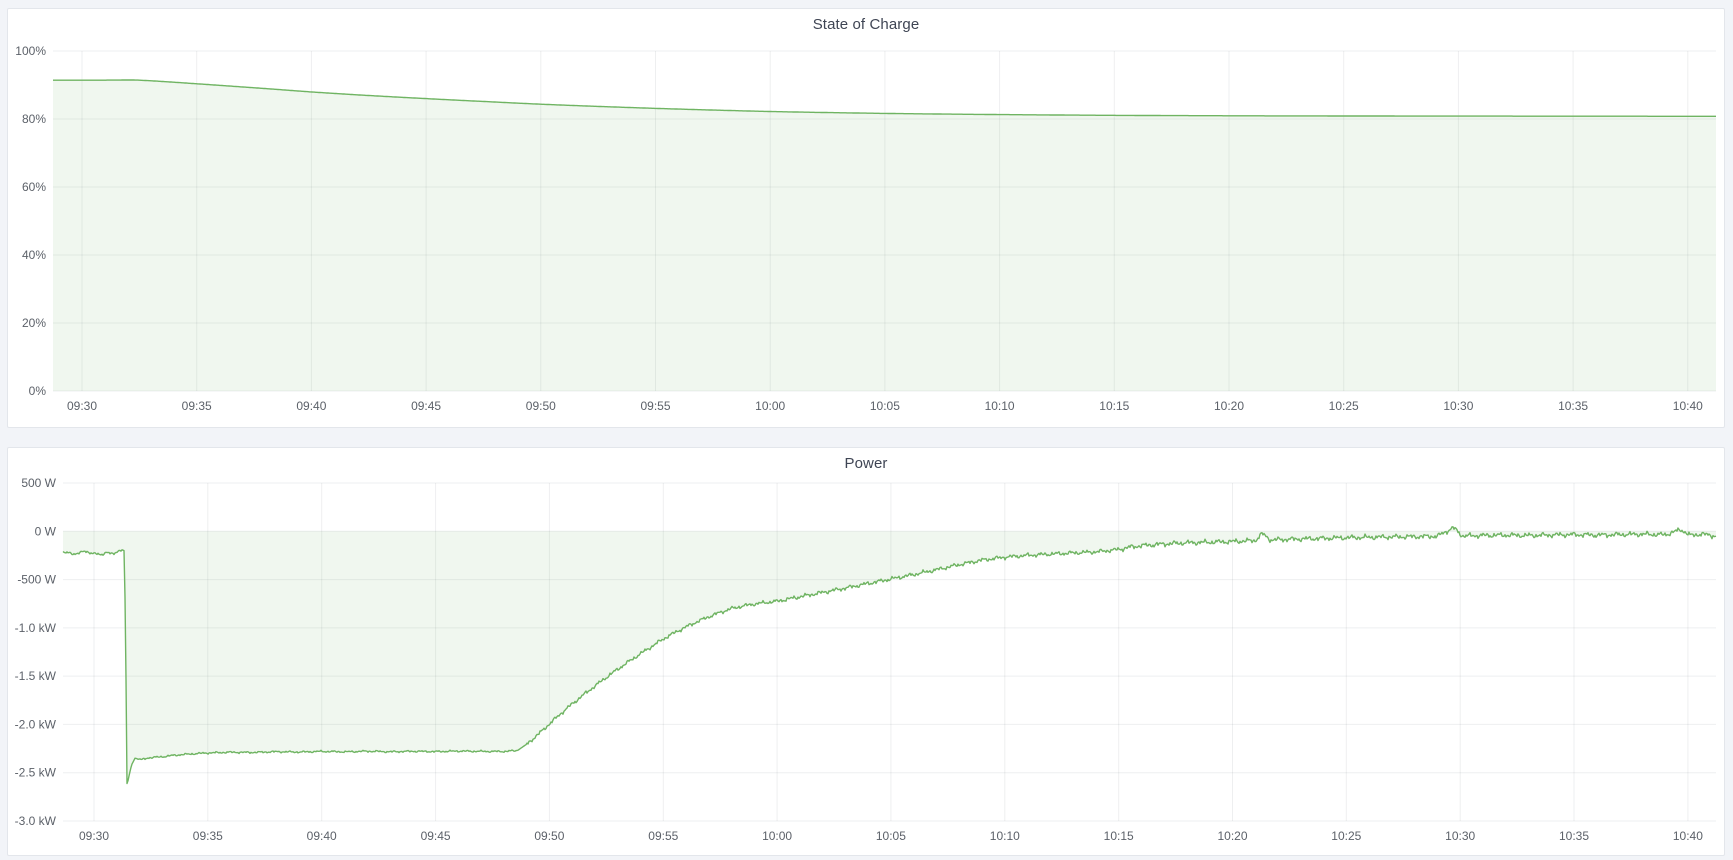 This screenshot has height=860, width=1733. Describe the element at coordinates (866, 463) in the screenshot. I see `panel-title-power: Power` at that location.